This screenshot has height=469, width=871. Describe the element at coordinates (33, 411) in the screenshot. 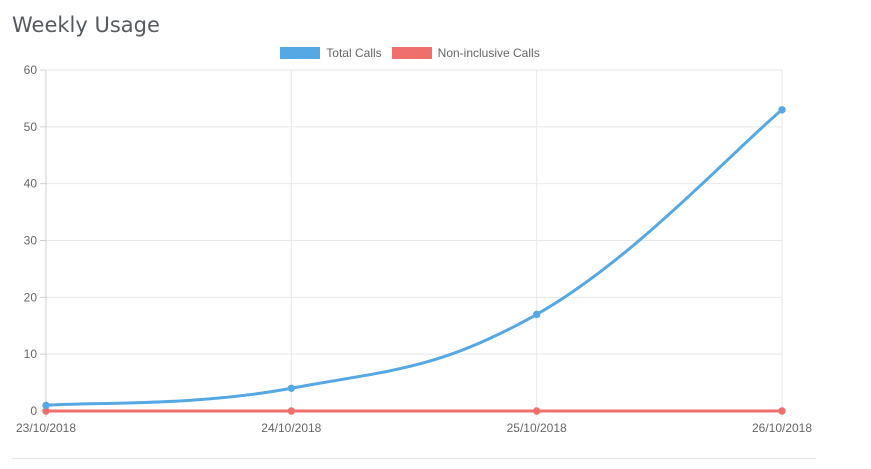

I see `y-tick-label: 0` at that location.